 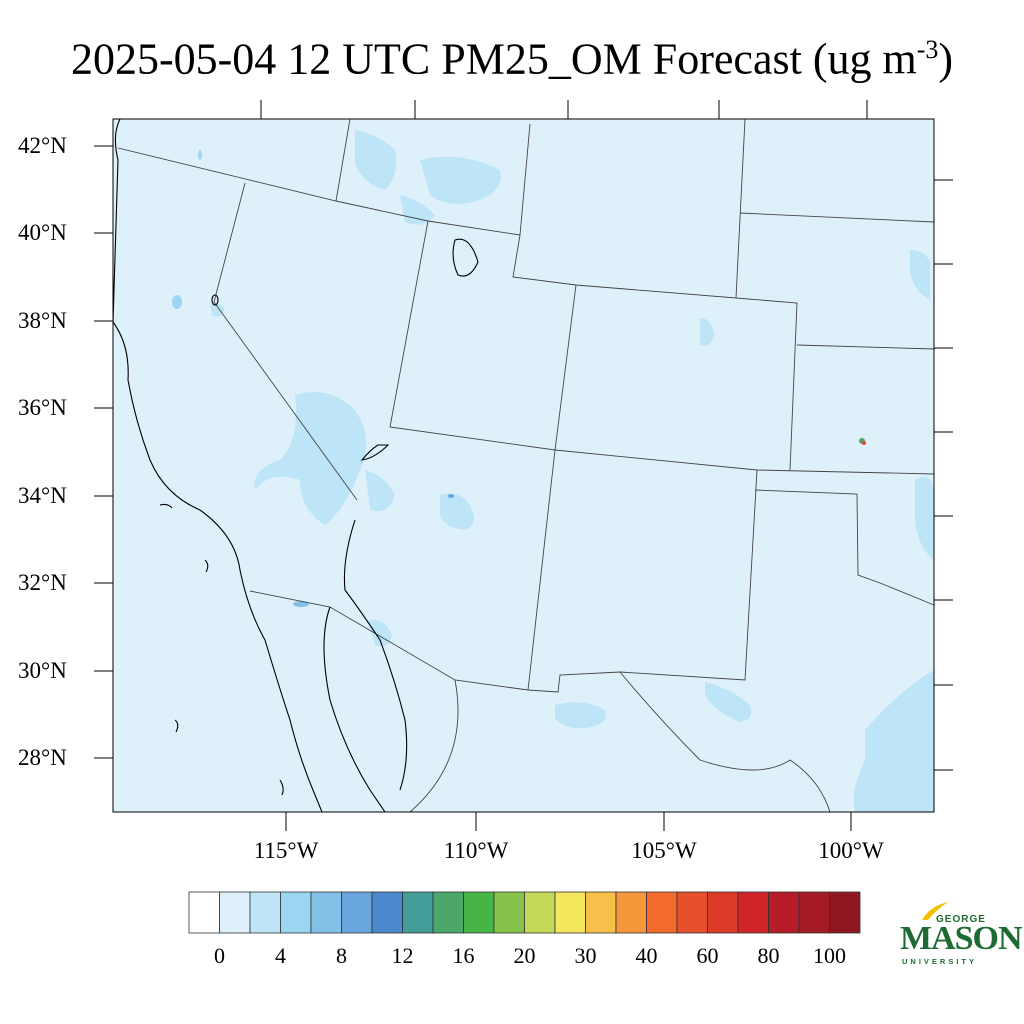 I want to click on lat-label-36n: 36°N, so click(x=42, y=407).